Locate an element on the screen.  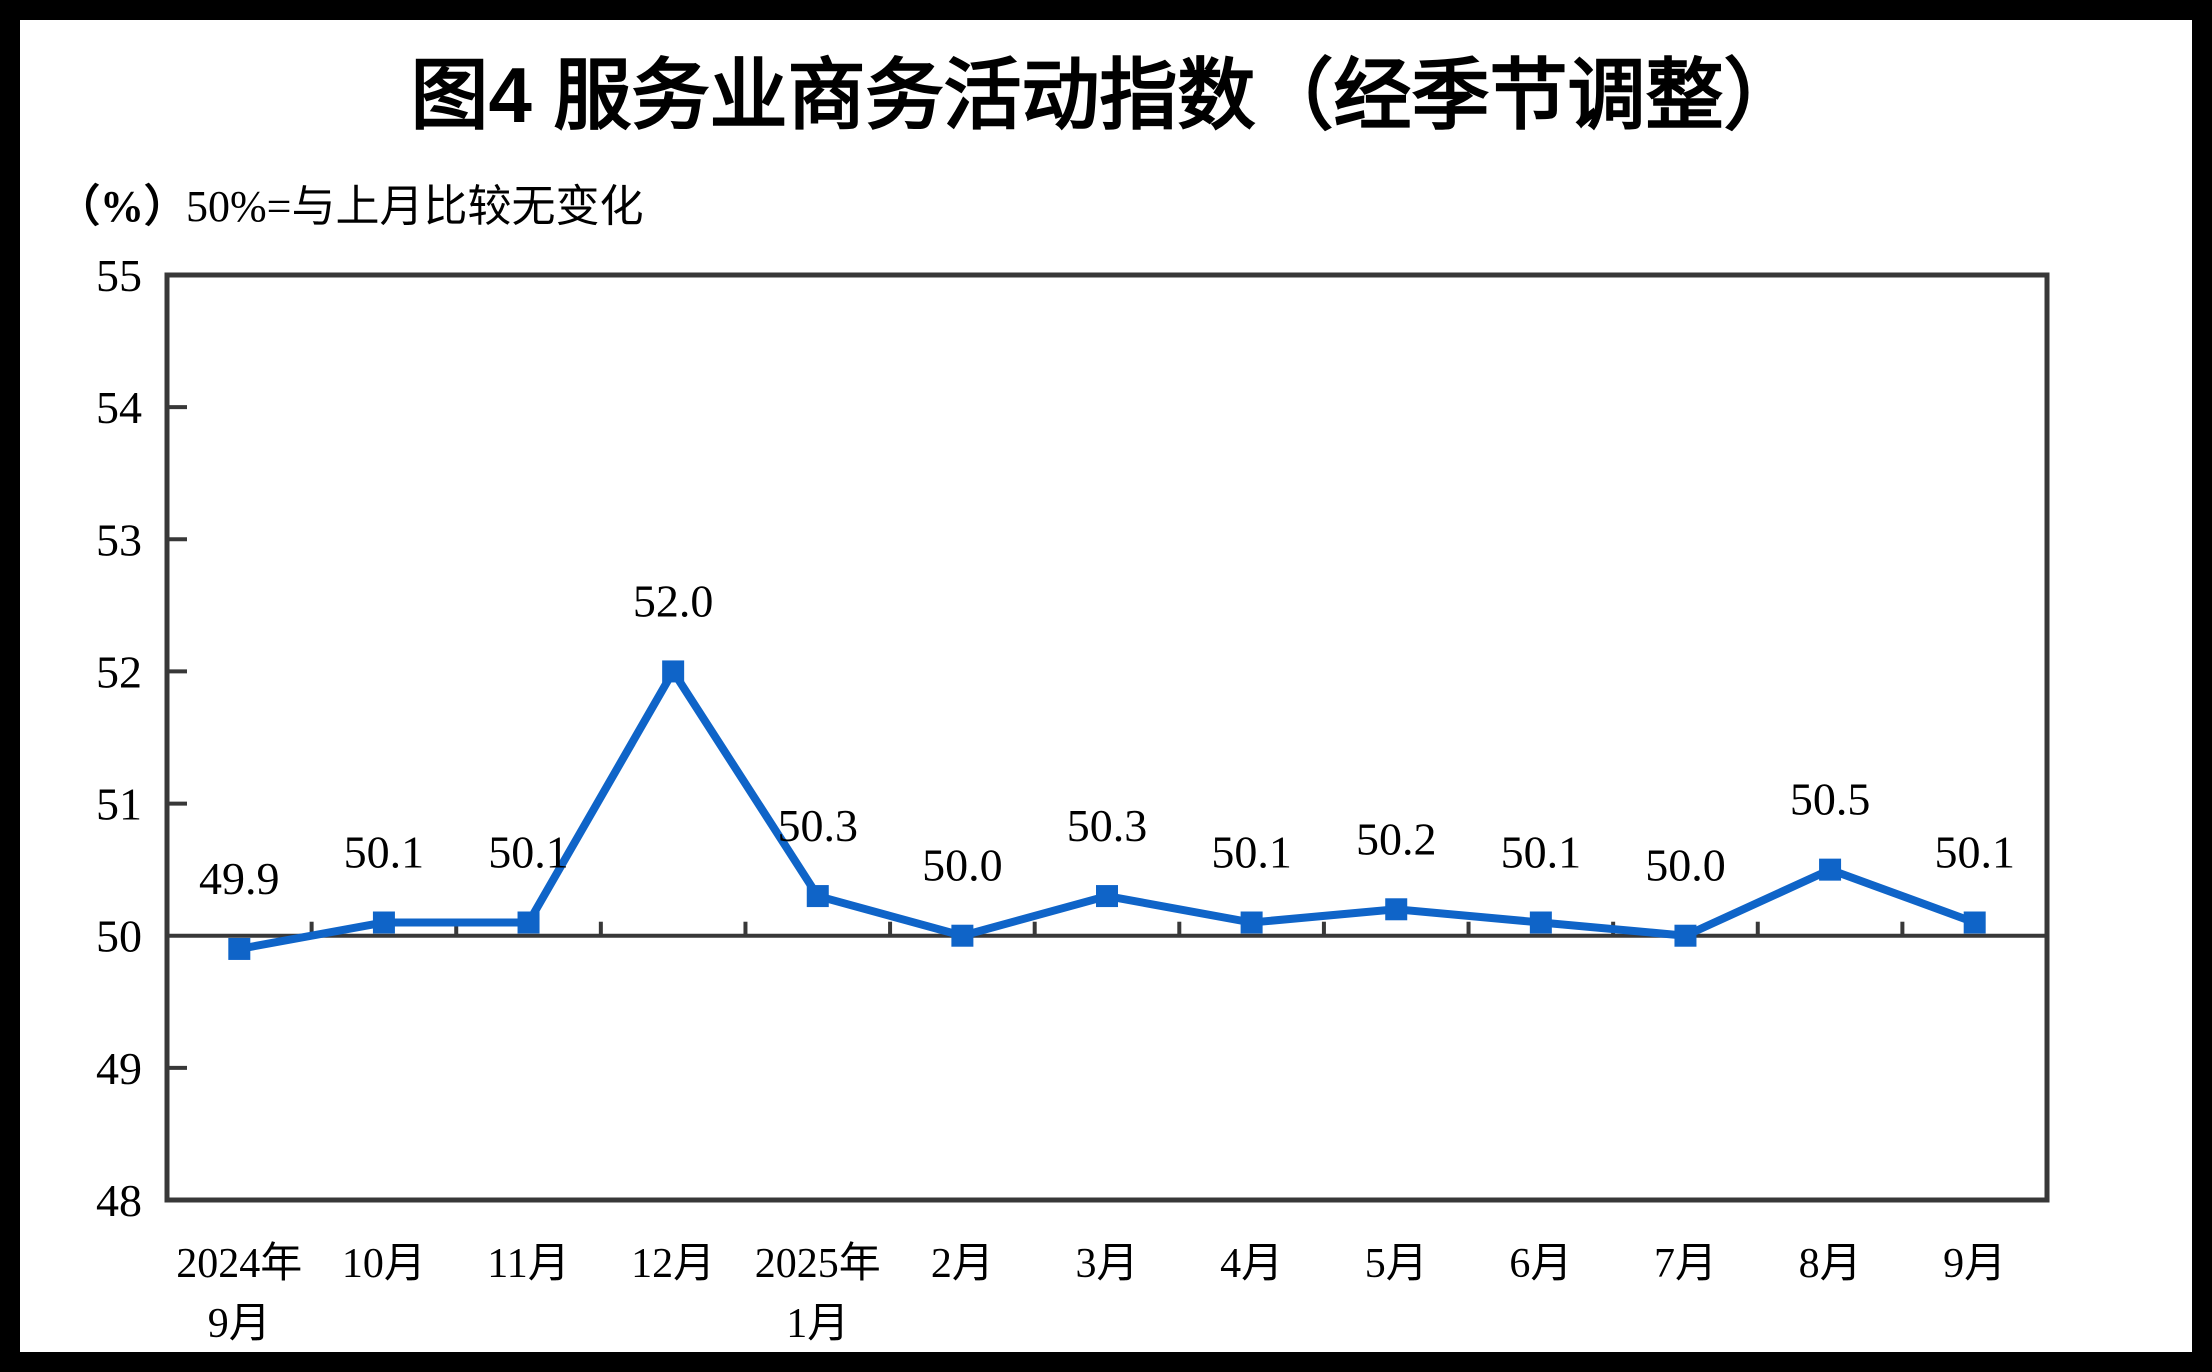
y-axis-label: 50 is located at coordinates (119, 936).